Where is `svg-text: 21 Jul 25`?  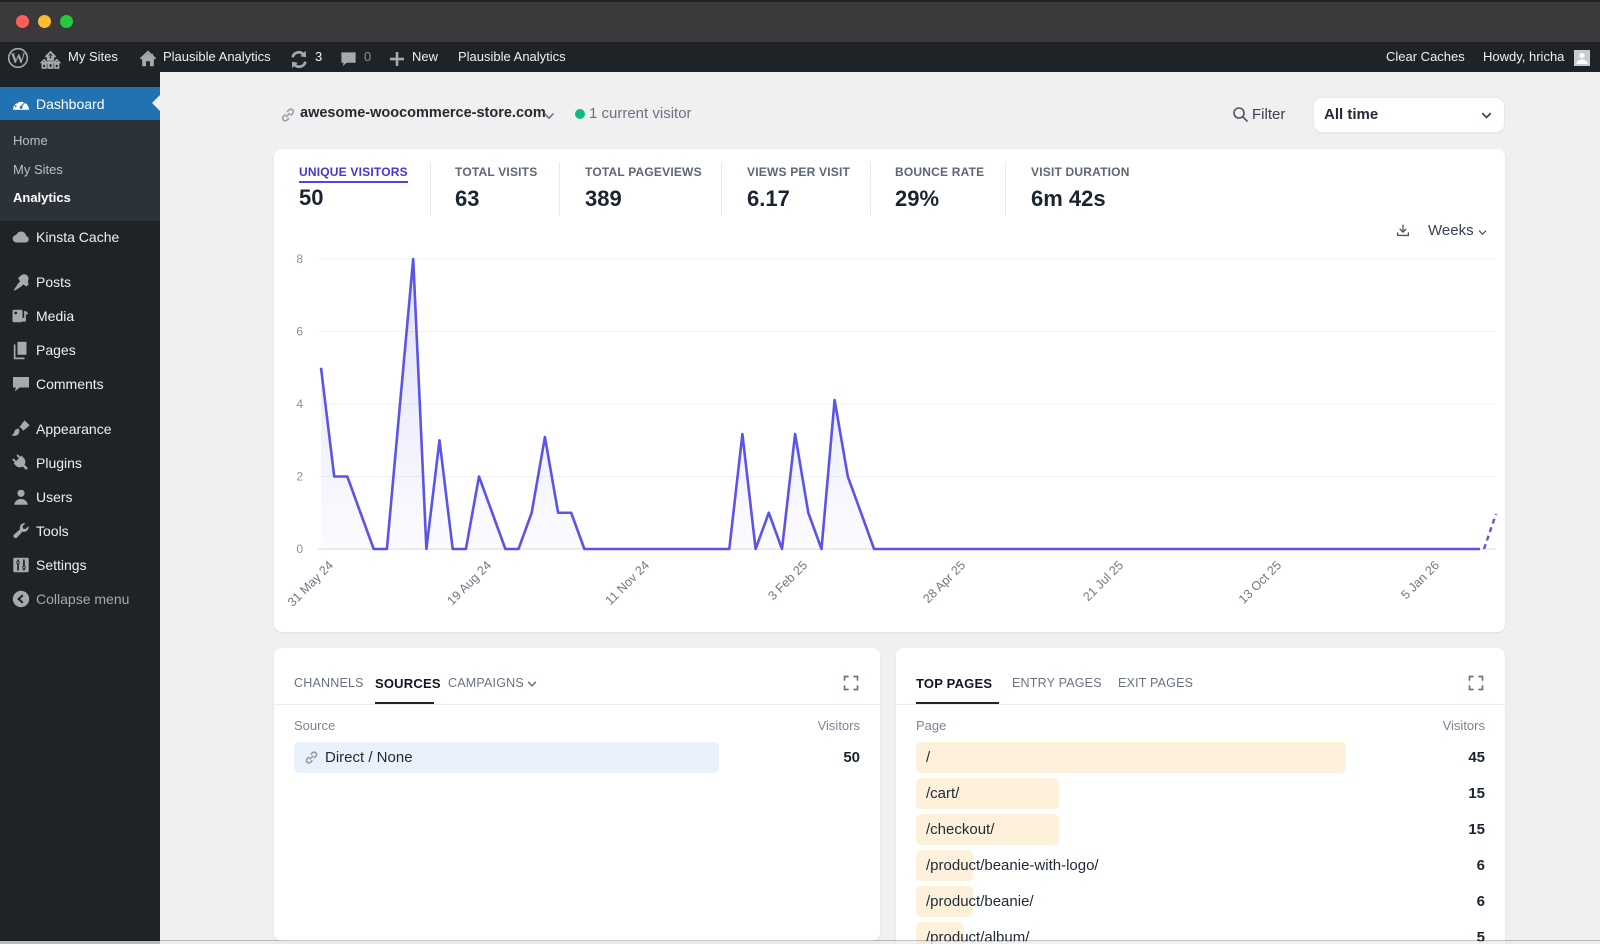 svg-text: 21 Jul 25 is located at coordinates (1103, 581).